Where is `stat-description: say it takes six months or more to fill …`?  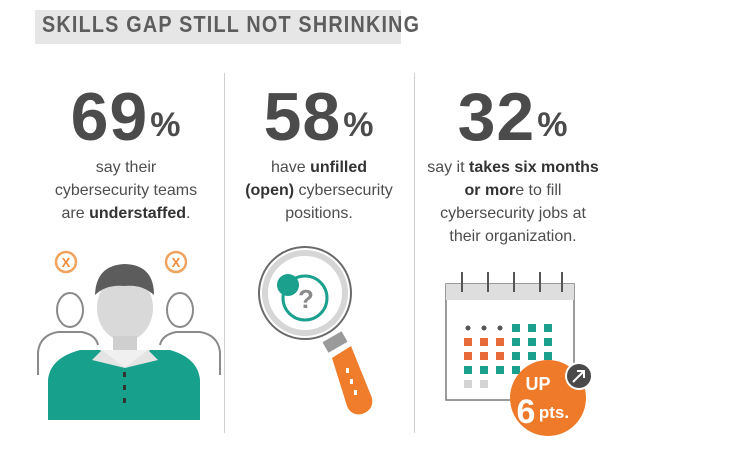 stat-description: say it takes six months or more to fill … is located at coordinates (513, 202).